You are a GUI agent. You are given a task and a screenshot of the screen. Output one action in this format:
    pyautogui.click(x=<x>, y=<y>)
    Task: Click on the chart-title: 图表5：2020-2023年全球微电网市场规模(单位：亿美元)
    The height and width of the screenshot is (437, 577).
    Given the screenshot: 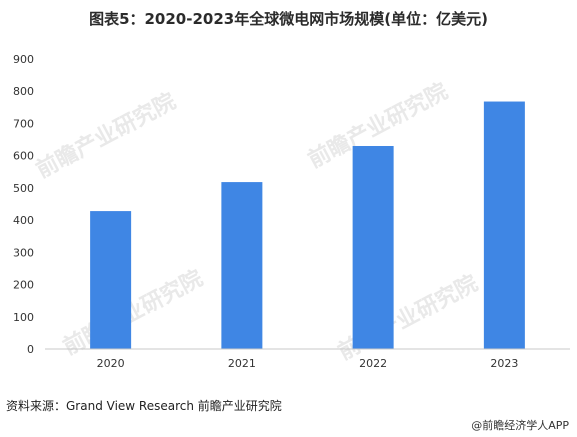 What is the action you would take?
    pyautogui.click(x=288, y=19)
    